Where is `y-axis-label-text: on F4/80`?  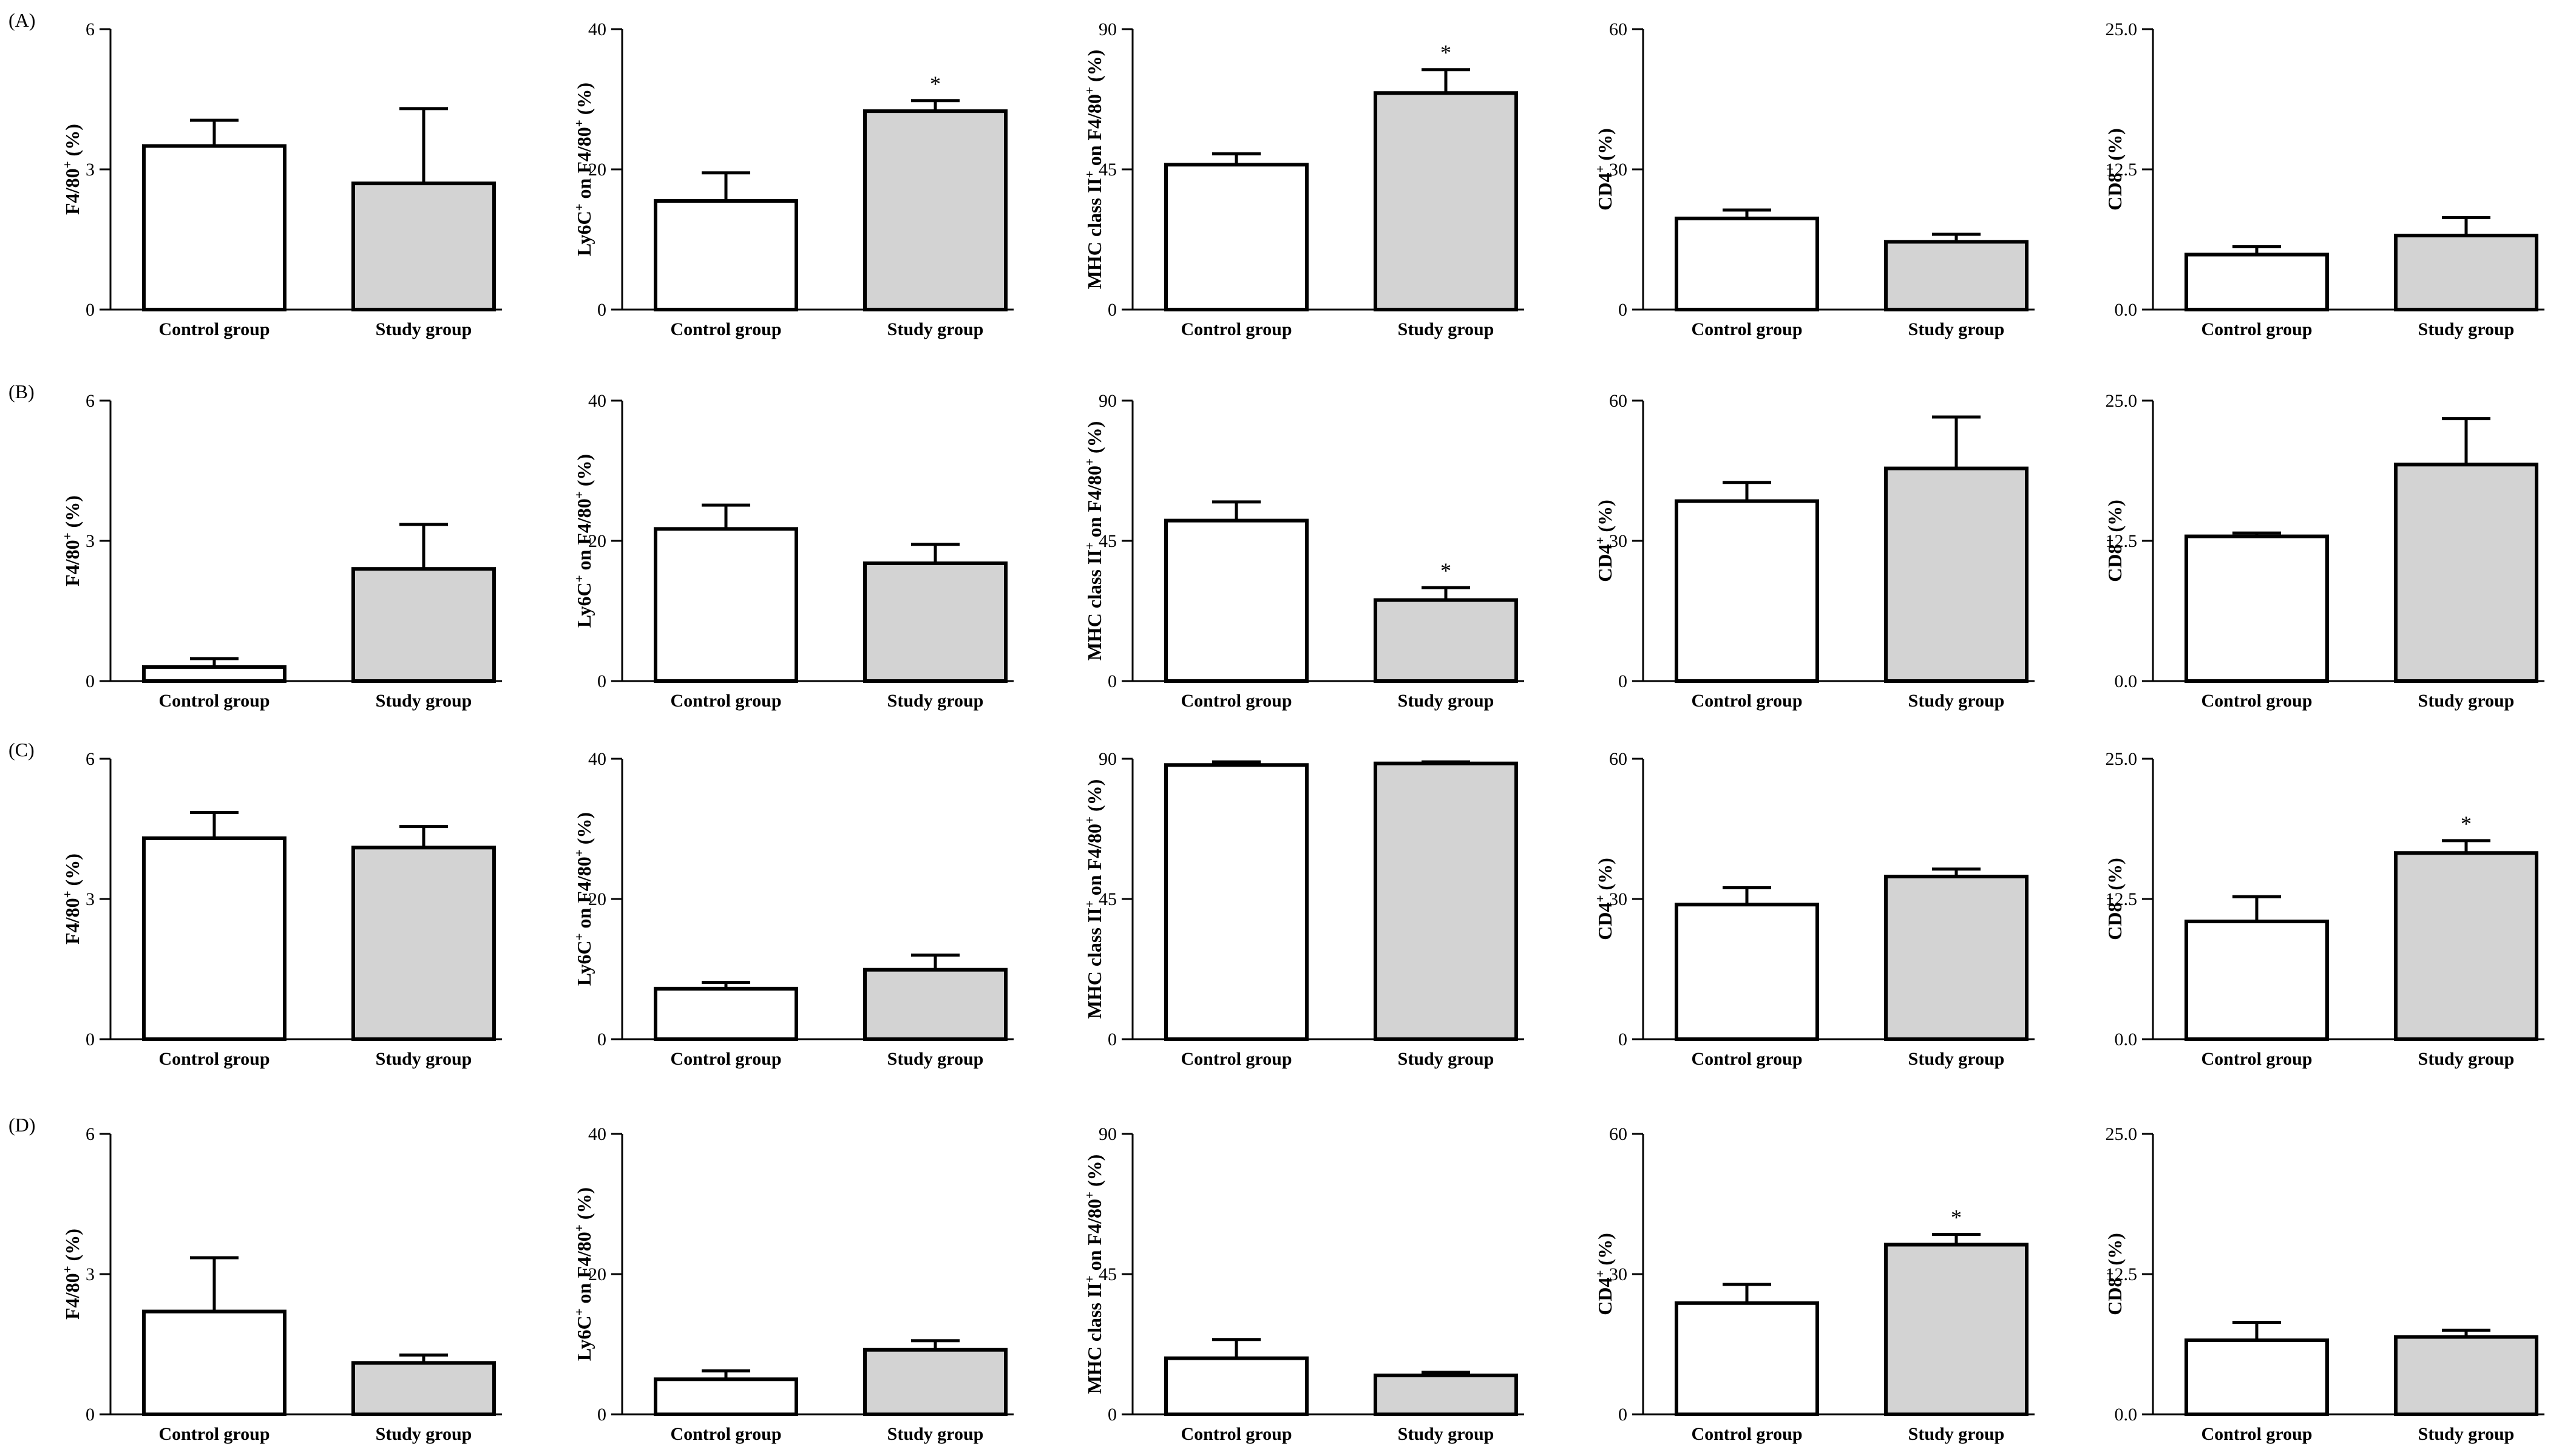
y-axis-label-text: on F4/80 is located at coordinates (584, 894).